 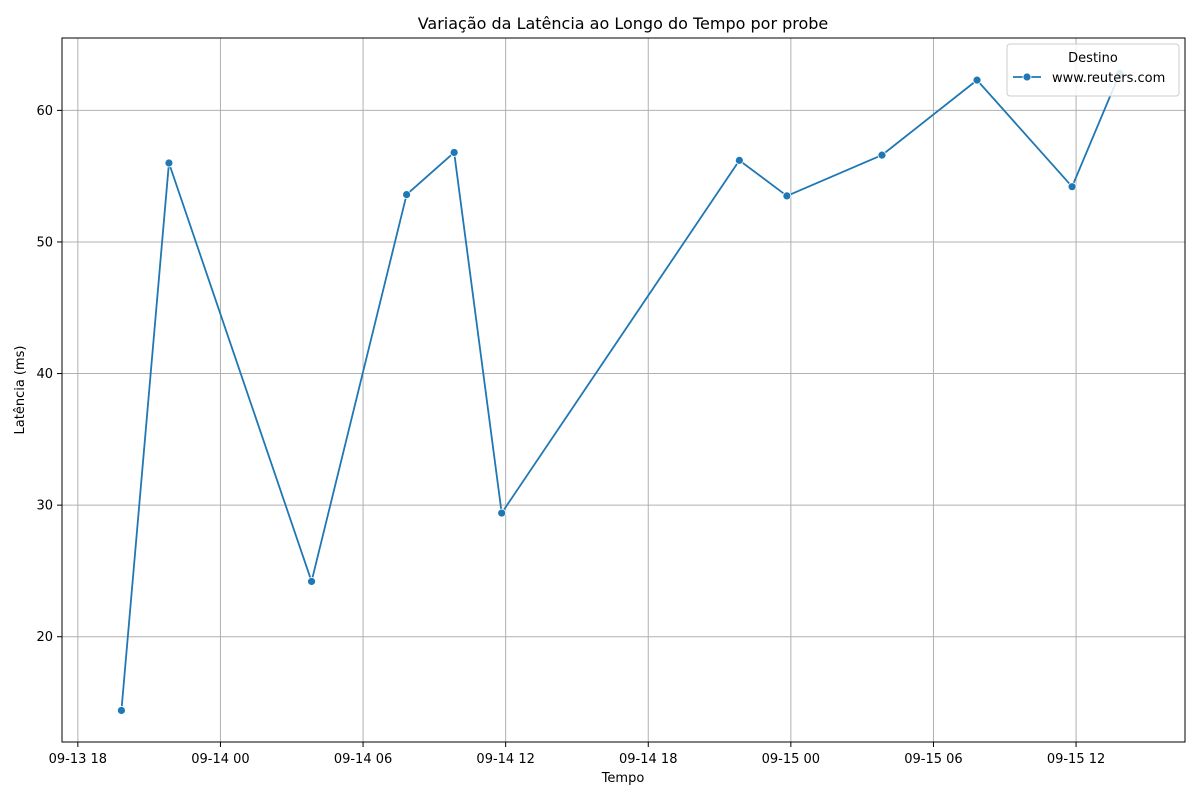 What do you see at coordinates (44, 111) in the screenshot?
I see `y-tick-label: 60` at bounding box center [44, 111].